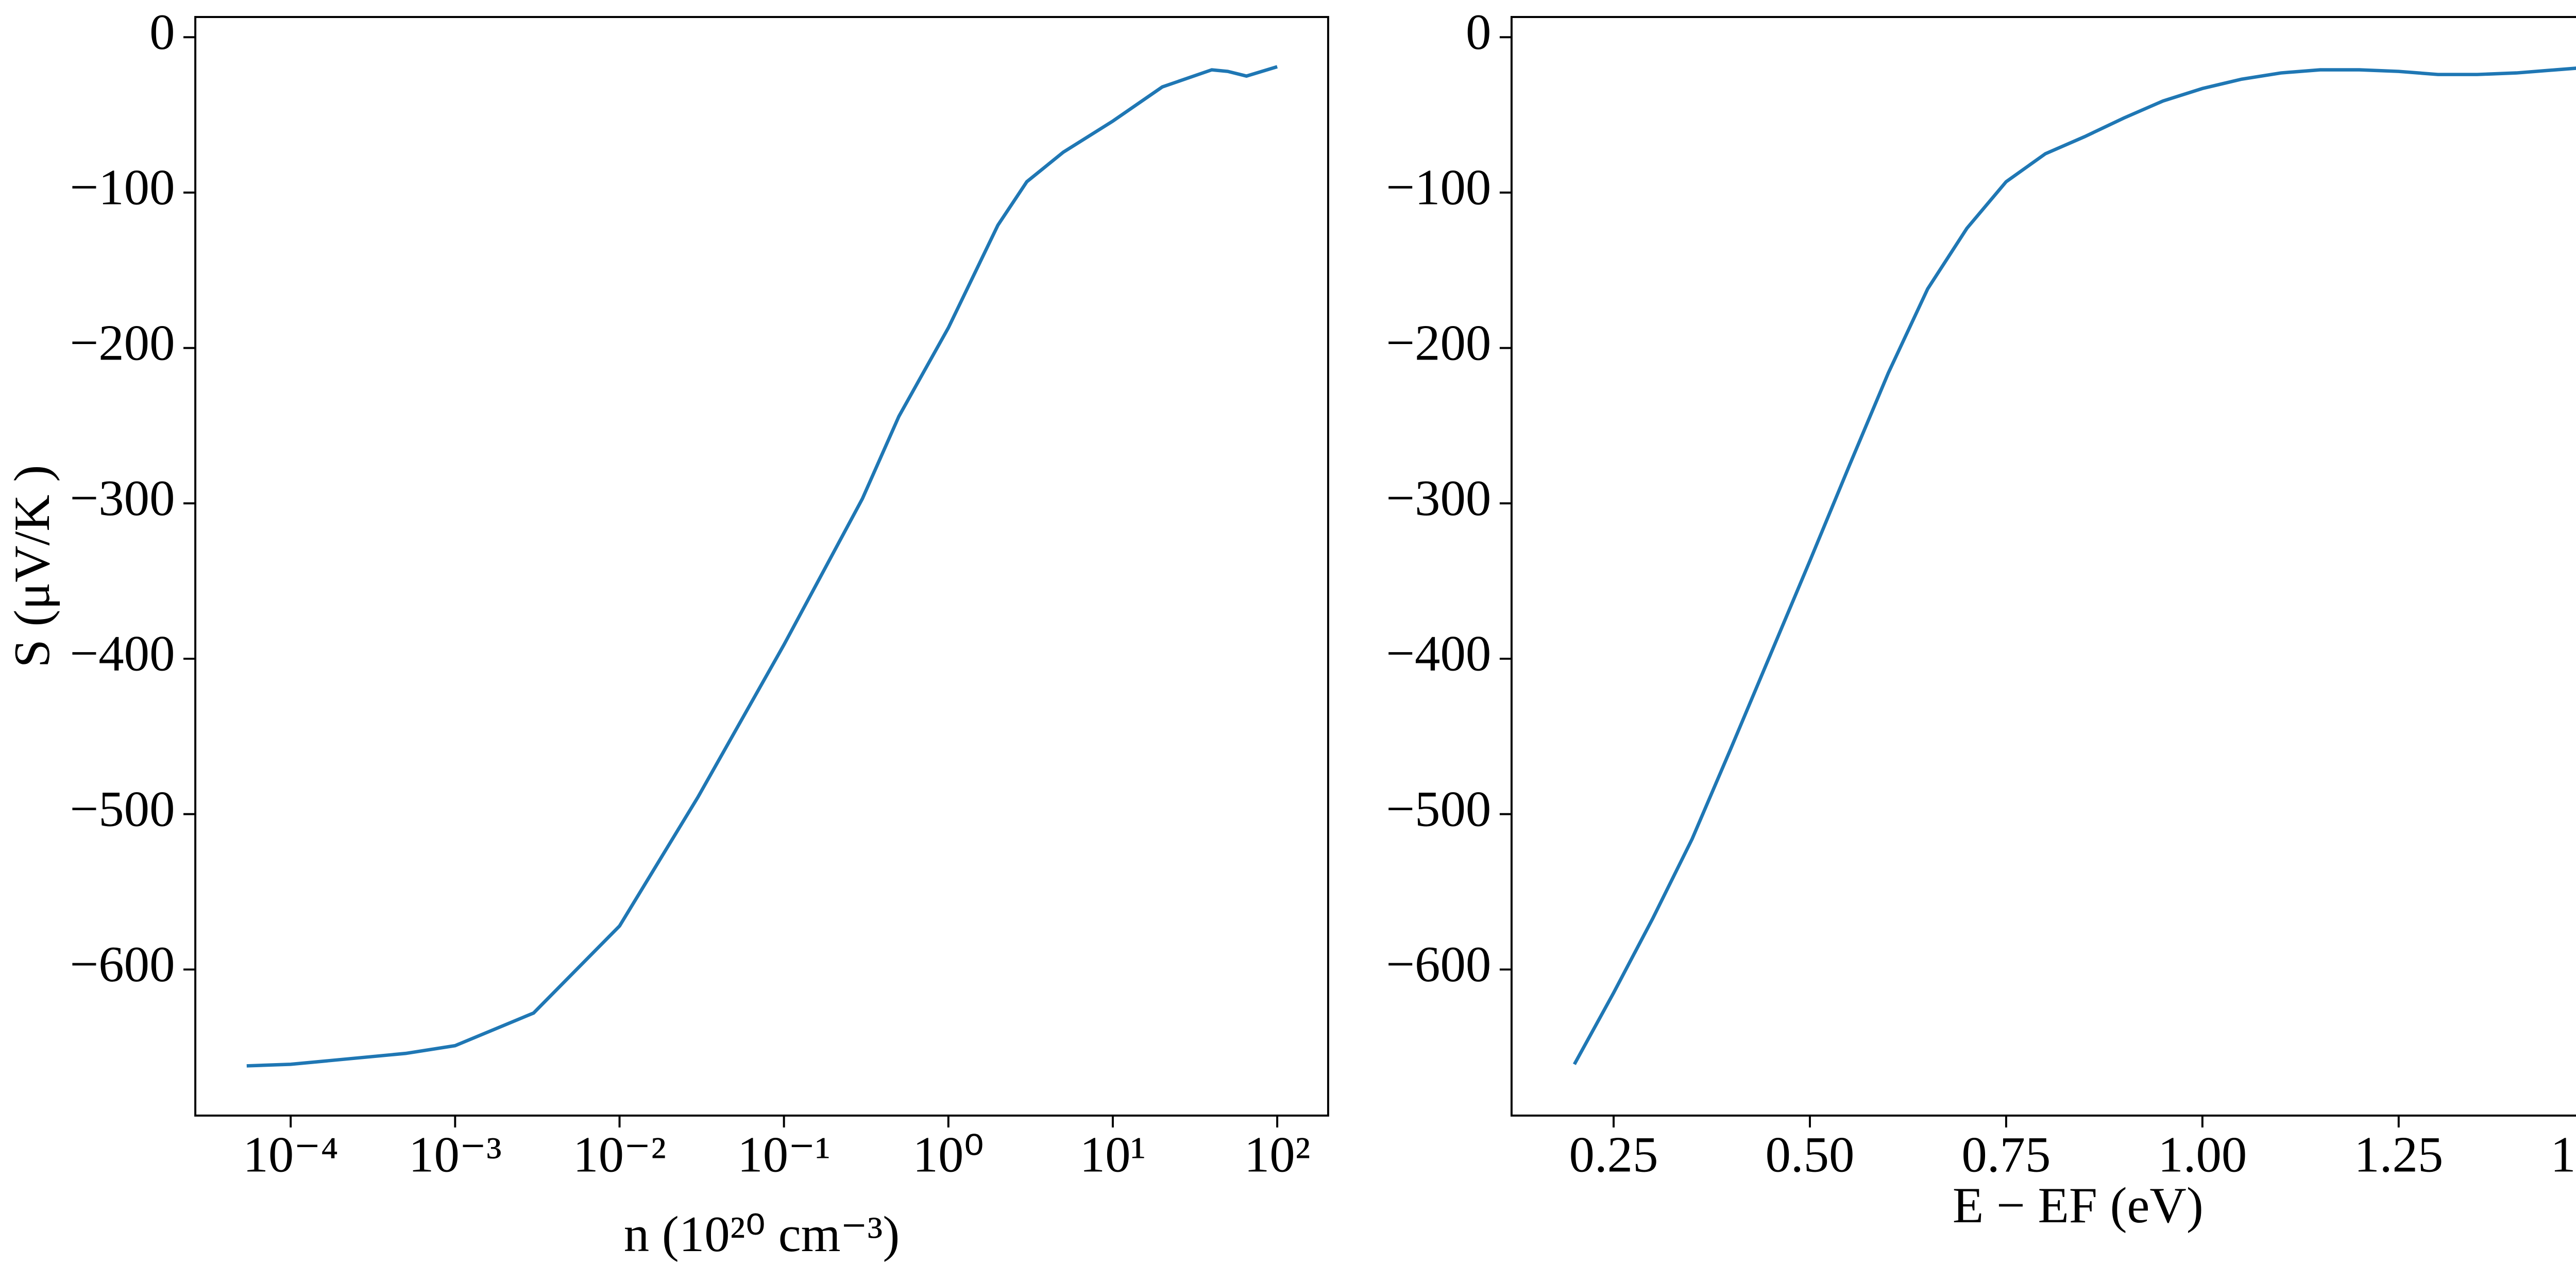 This screenshot has height=1282, width=2576. What do you see at coordinates (32, 566) in the screenshot?
I see `y-axis-label: S (μV/K )` at bounding box center [32, 566].